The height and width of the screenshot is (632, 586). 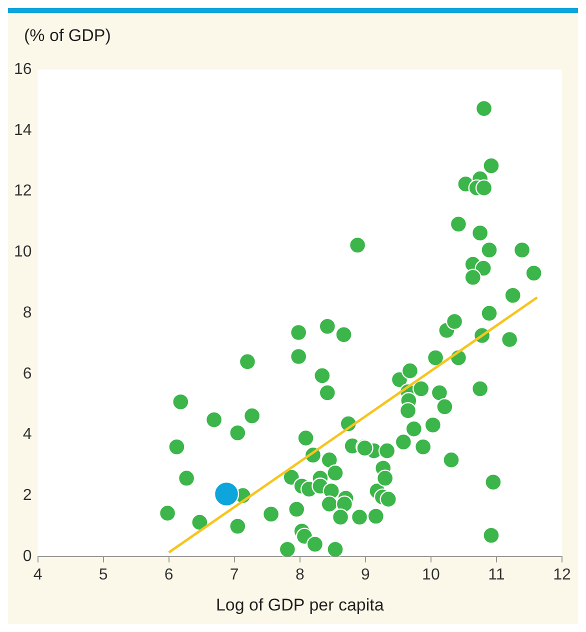 I want to click on y-axis-title: (% of GDP), so click(x=67, y=36).